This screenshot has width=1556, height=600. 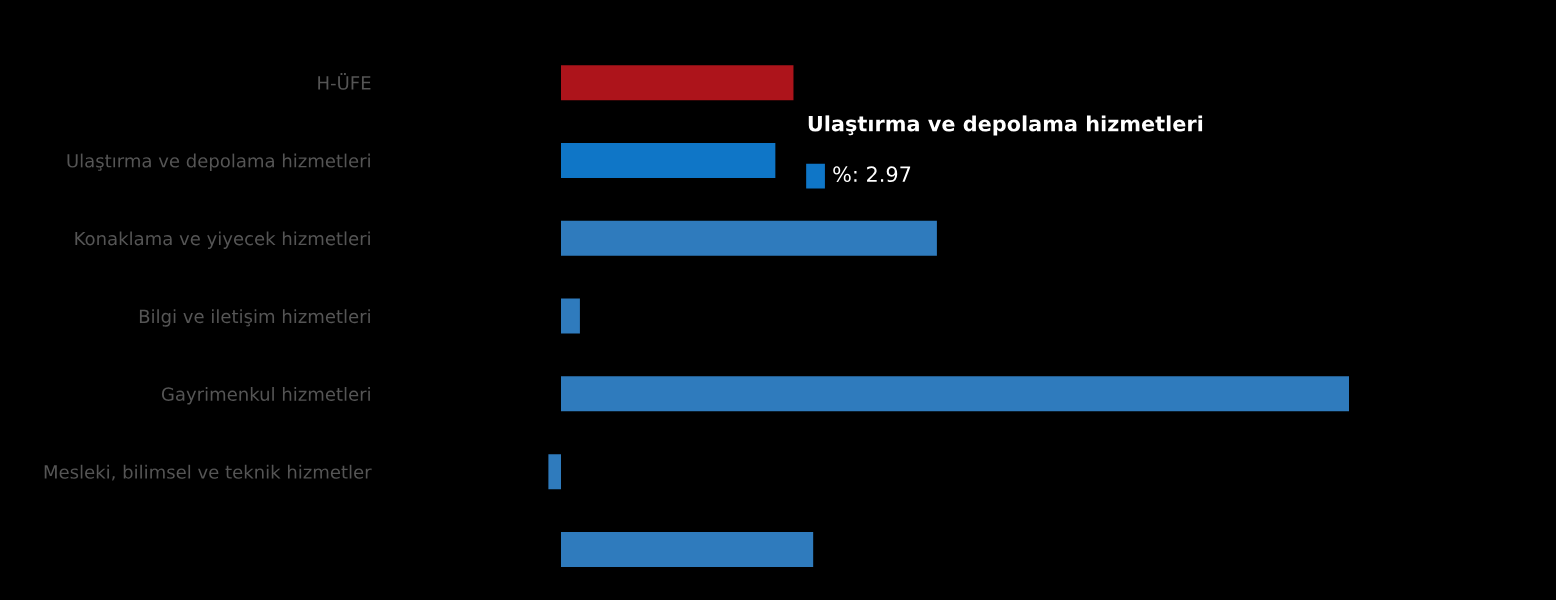 I want to click on y-tick-label: Ulaştırma ve depolama hizmetleri, so click(x=218, y=162).